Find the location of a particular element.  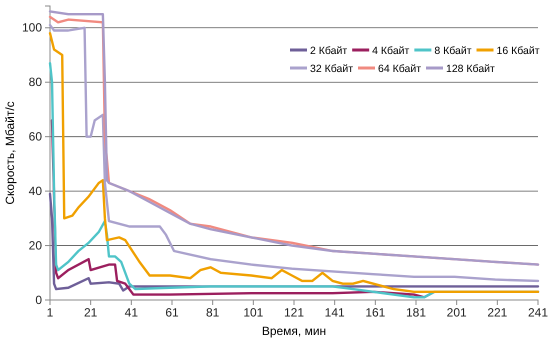

x-tick-label: 21 is located at coordinates (91, 313).